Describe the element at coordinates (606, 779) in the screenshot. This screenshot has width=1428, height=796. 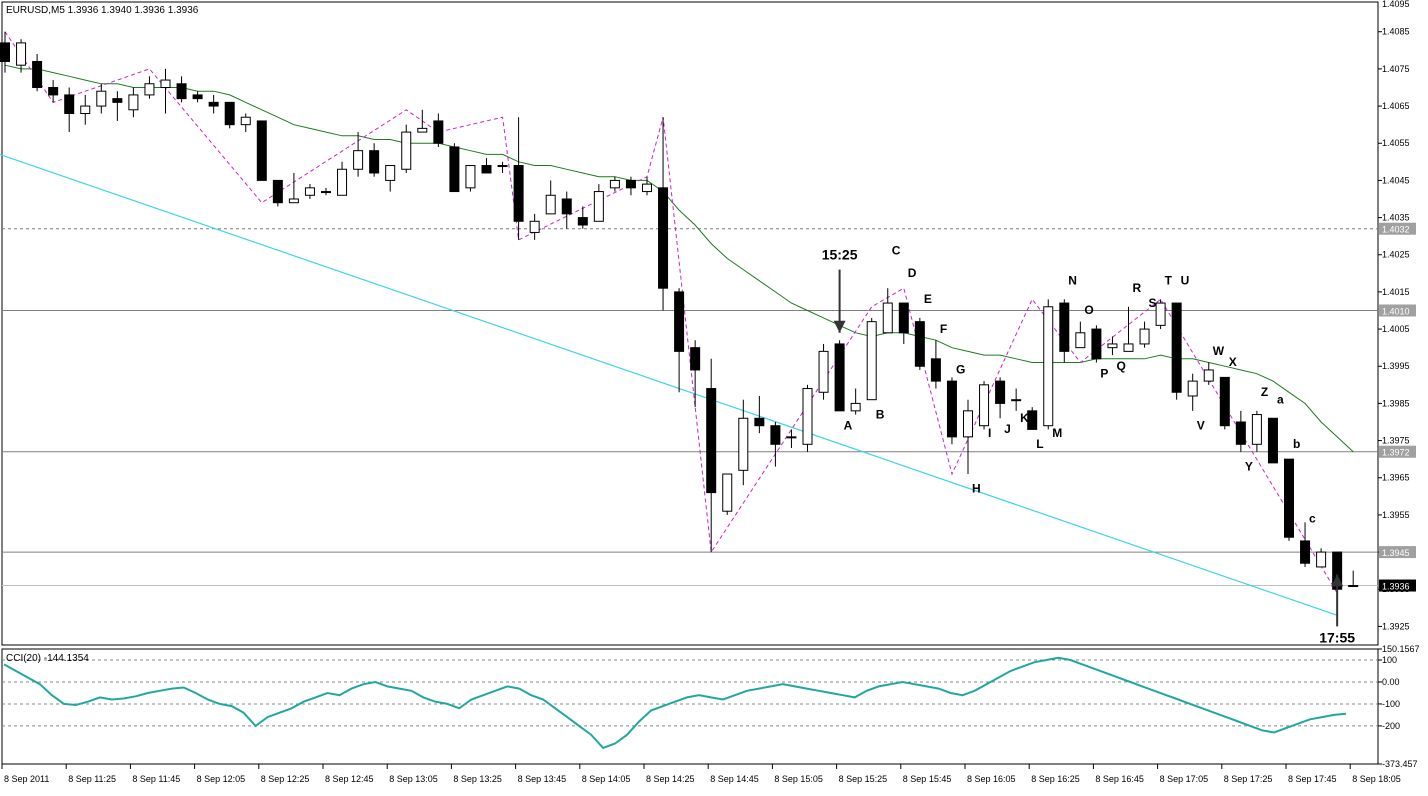
I see `time-tick-label: 8 Sep 14:05` at that location.